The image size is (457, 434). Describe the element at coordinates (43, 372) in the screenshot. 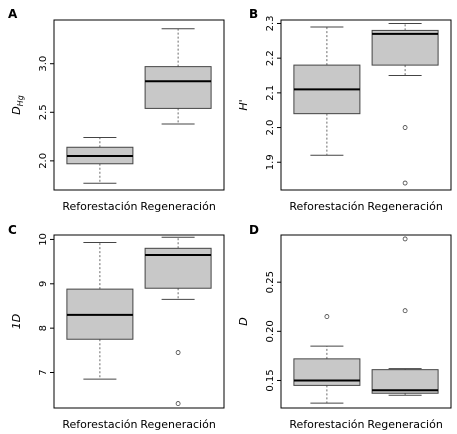

I see `y-tick-label: 7` at that location.